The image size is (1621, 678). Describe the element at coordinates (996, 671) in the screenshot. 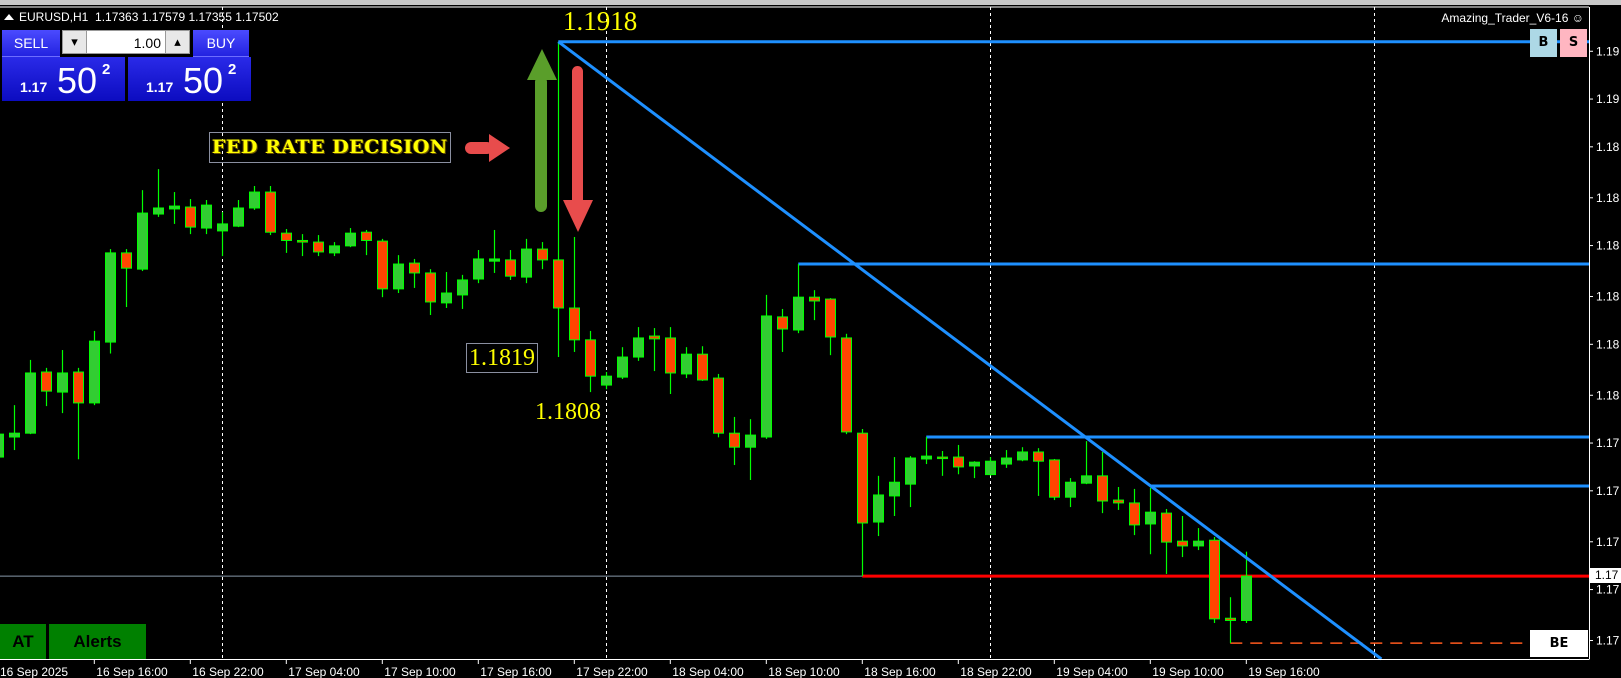

I see `x-tick-label: 18 Sep 22:00` at that location.